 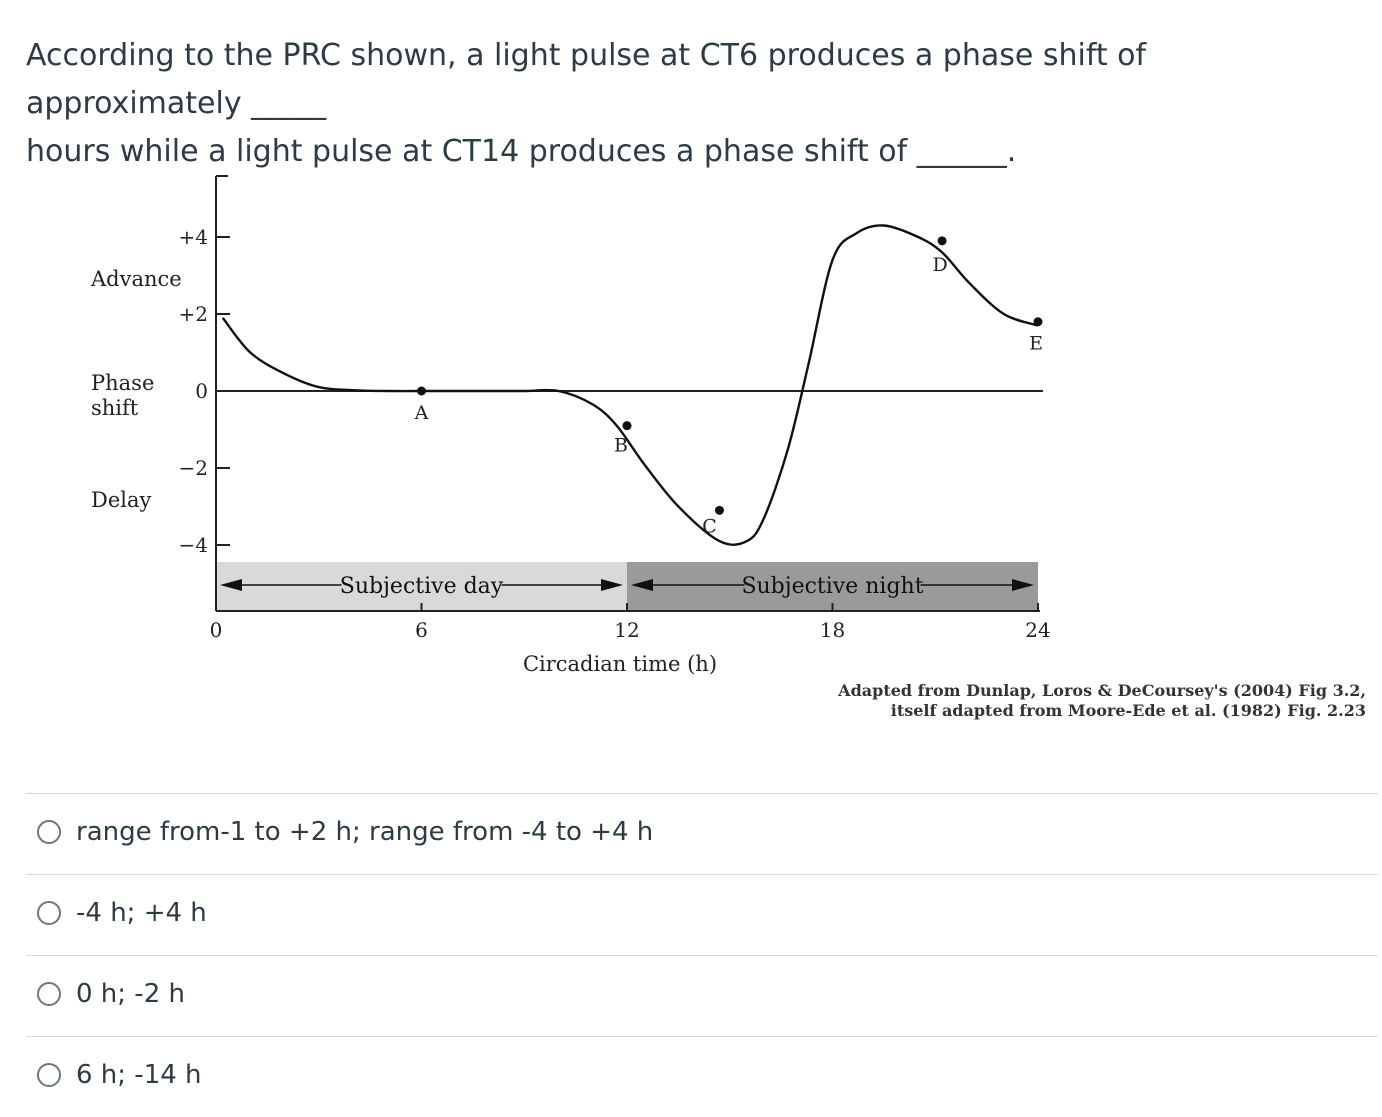 What do you see at coordinates (621, 446) in the screenshot?
I see `point-label-b: B` at bounding box center [621, 446].